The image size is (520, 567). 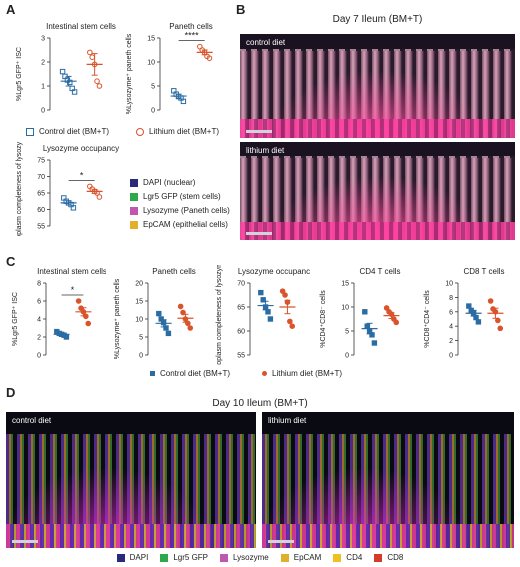 I want to click on dapi-swatch-icon, so click(x=134, y=182).